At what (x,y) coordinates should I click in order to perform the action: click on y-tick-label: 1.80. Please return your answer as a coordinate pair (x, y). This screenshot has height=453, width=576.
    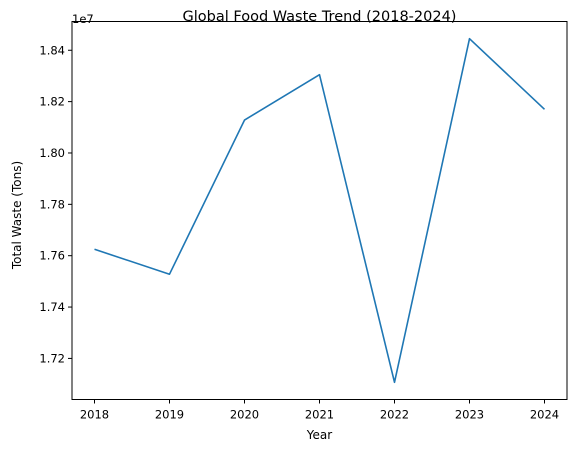
    Looking at the image, I should click on (52, 153).